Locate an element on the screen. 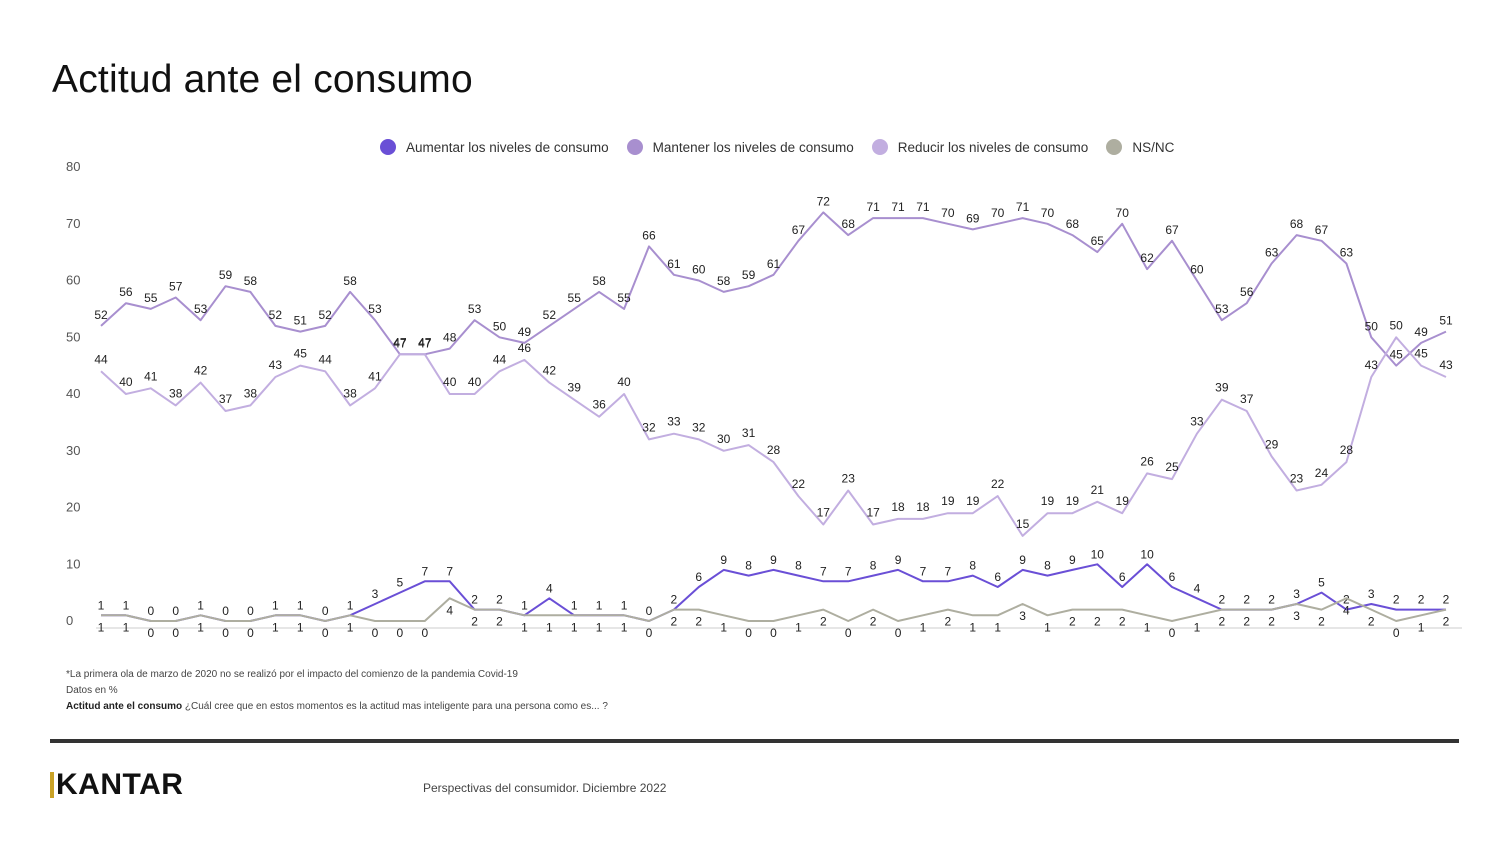 The height and width of the screenshot is (849, 1500). data-label-s3-4: 1 is located at coordinates (200, 627).